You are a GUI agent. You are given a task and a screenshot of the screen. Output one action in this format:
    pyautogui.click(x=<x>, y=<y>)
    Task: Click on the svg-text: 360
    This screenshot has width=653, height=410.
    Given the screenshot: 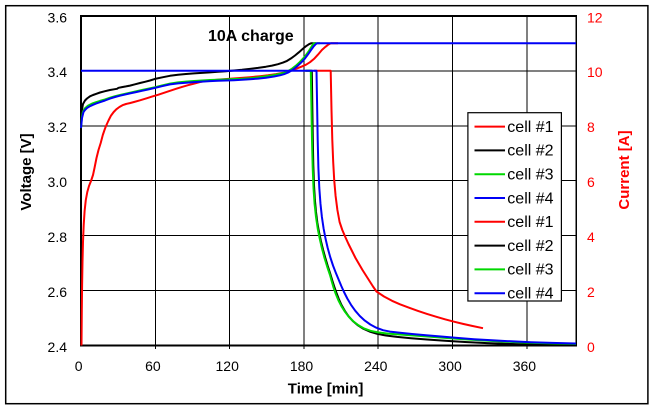 What is the action you would take?
    pyautogui.click(x=525, y=366)
    